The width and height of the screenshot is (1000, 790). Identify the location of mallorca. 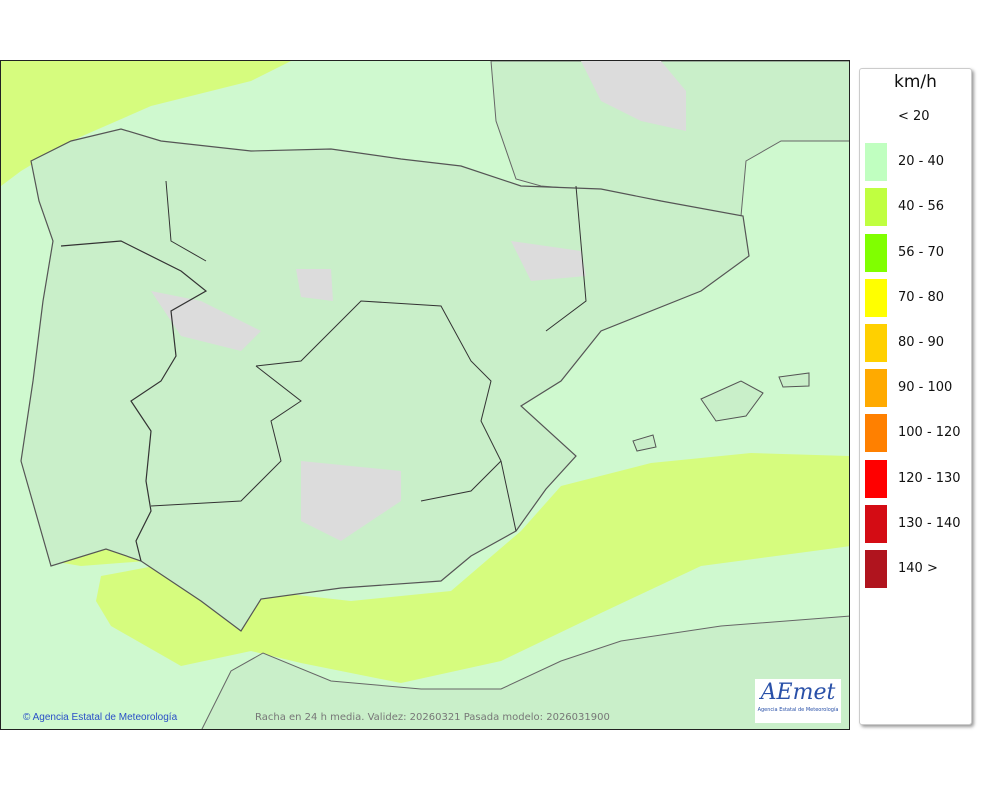
(732, 401).